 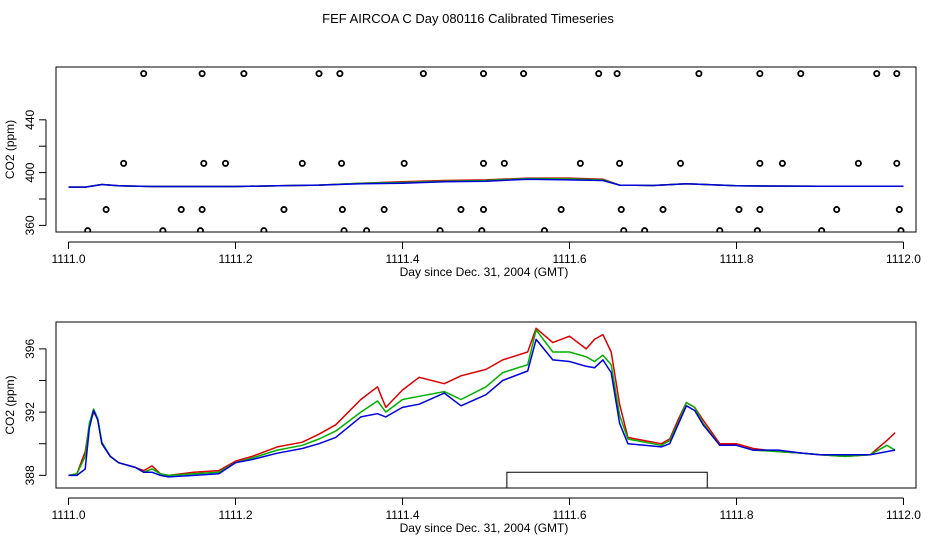 What do you see at coordinates (486, 183) in the screenshot?
I see `series-line-blue` at bounding box center [486, 183].